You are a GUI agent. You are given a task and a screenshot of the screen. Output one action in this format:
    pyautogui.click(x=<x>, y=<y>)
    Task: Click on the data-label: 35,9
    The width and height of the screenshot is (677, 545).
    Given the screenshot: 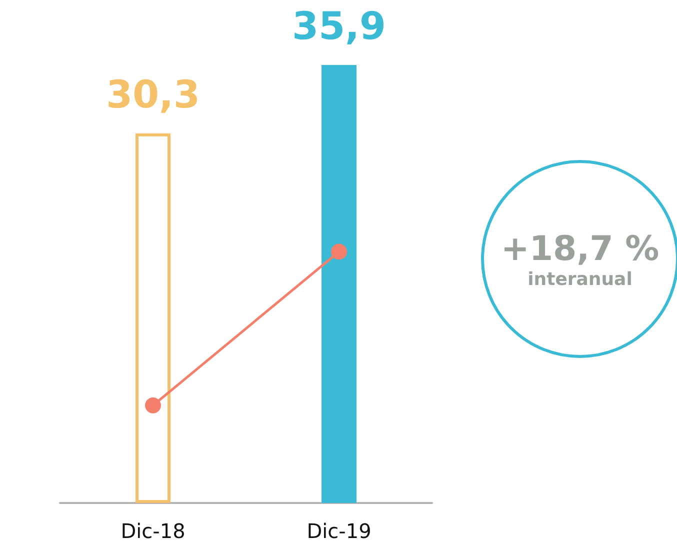 What is the action you would take?
    pyautogui.click(x=339, y=26)
    